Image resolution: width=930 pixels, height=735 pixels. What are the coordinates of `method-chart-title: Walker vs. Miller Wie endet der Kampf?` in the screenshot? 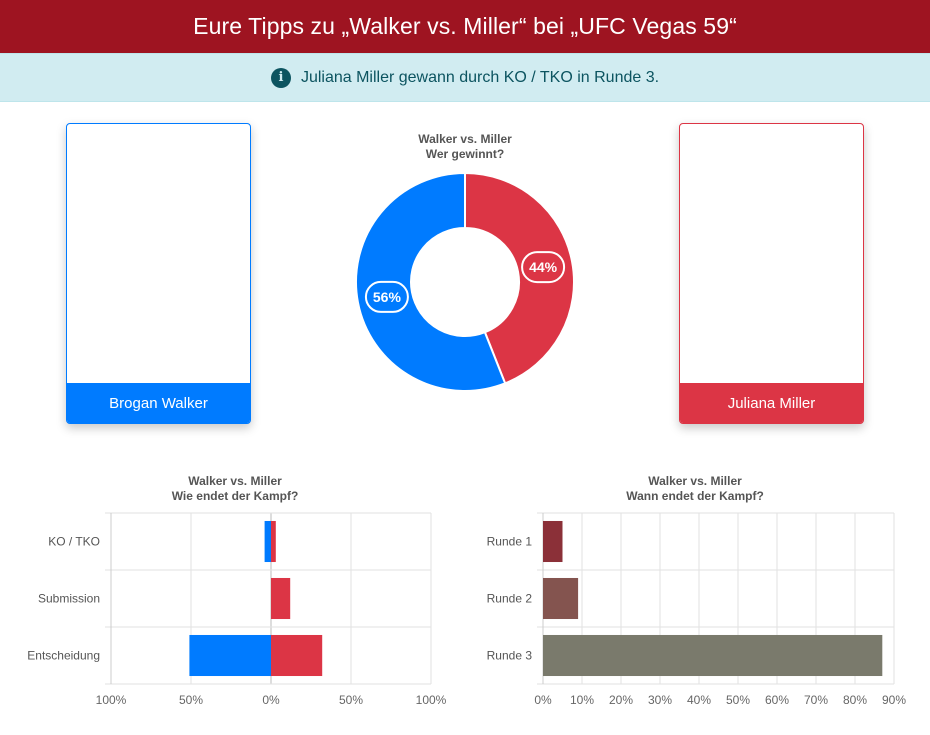 It's located at (235, 489).